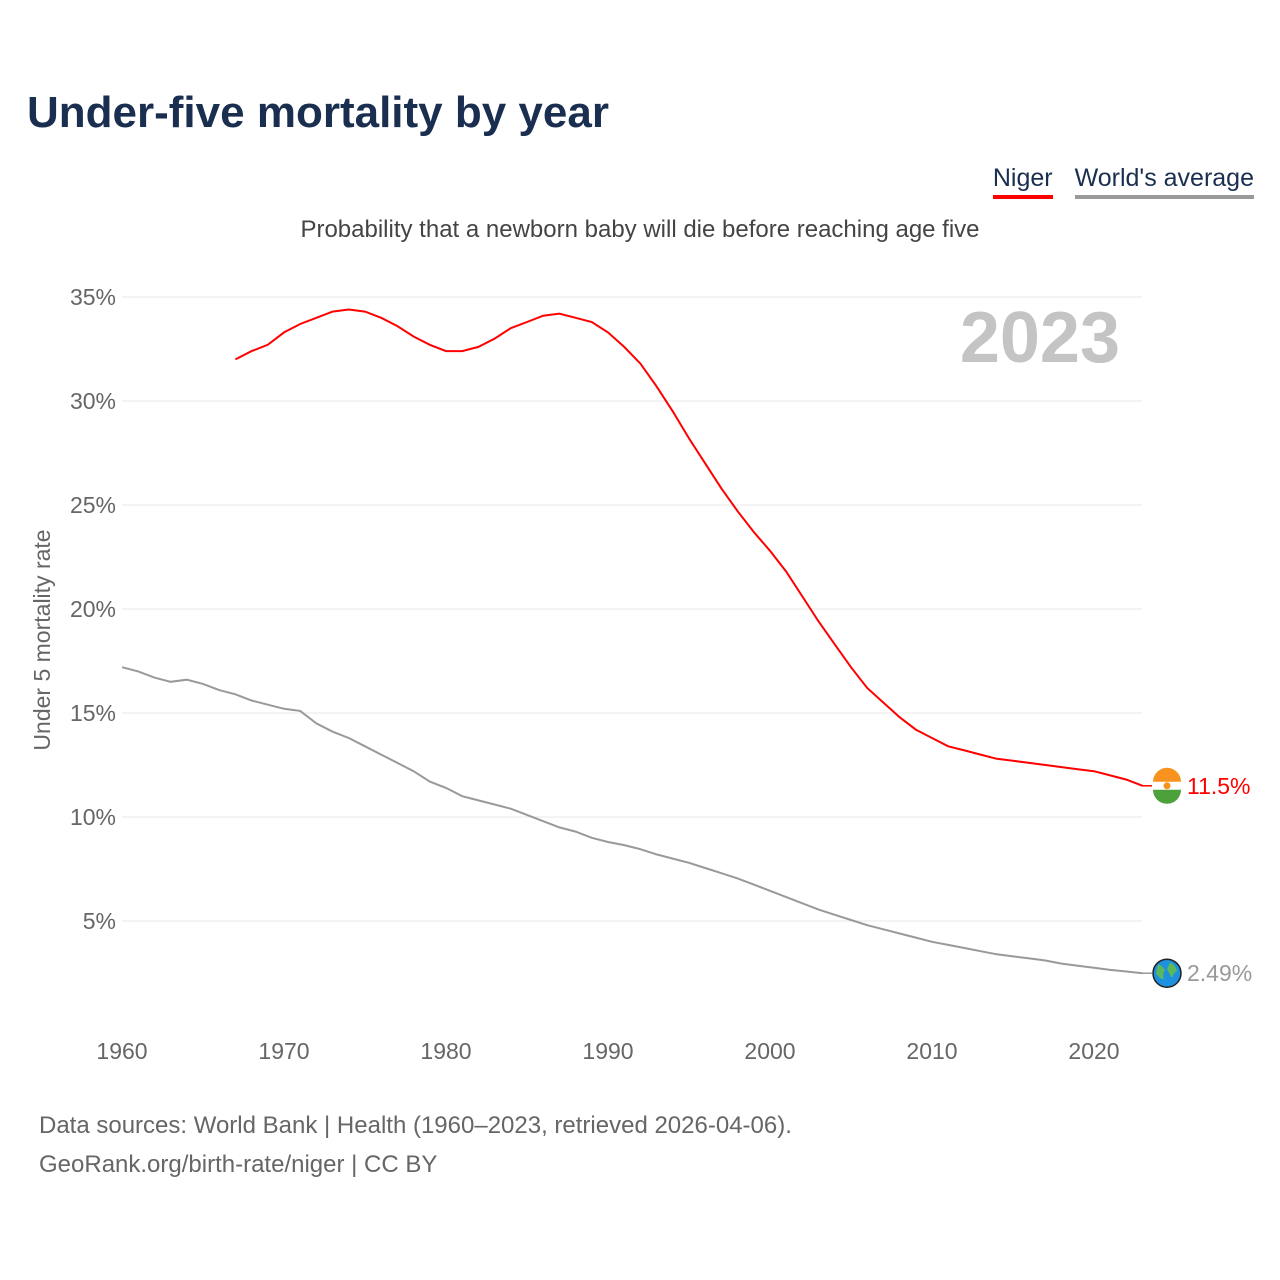  What do you see at coordinates (121, 1051) in the screenshot?
I see `x-tick-label: 1960` at bounding box center [121, 1051].